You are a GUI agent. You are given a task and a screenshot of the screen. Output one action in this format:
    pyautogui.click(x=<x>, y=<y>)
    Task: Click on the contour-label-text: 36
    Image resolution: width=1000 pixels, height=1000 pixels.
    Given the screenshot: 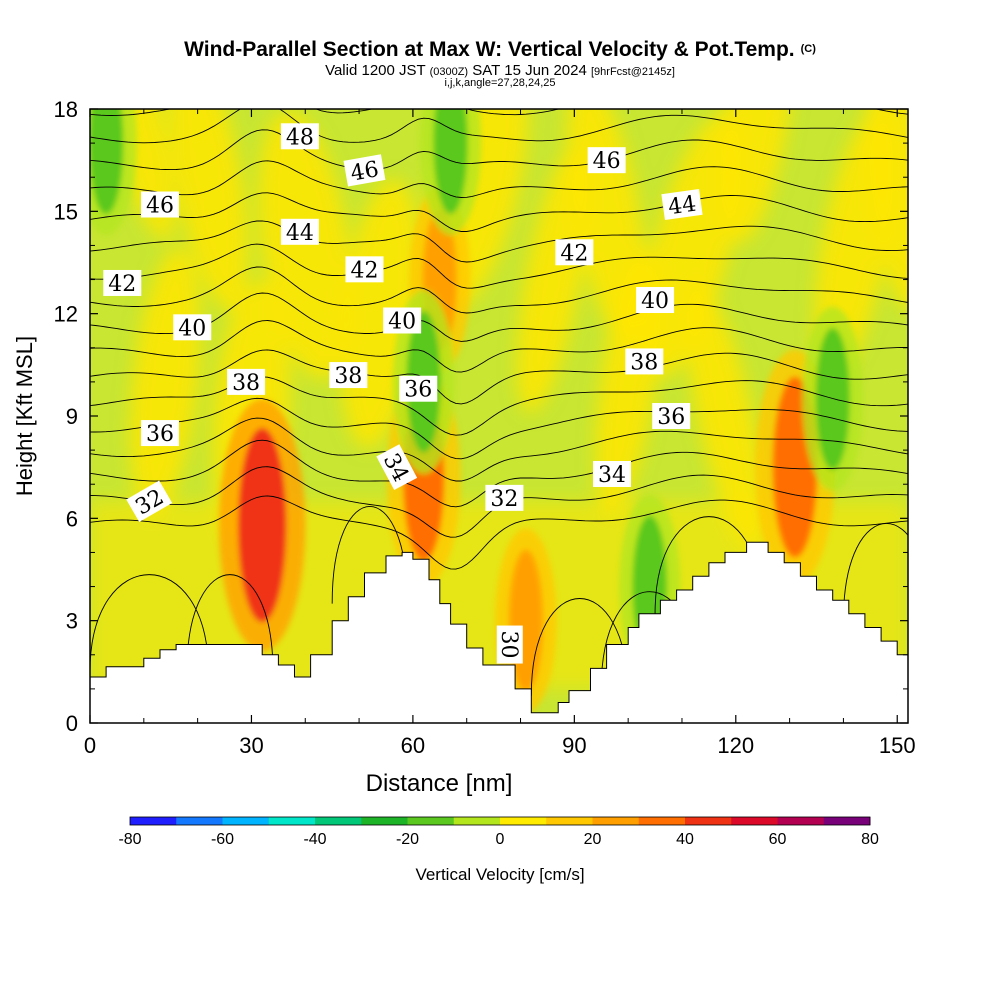 What is the action you would take?
    pyautogui.click(x=418, y=390)
    